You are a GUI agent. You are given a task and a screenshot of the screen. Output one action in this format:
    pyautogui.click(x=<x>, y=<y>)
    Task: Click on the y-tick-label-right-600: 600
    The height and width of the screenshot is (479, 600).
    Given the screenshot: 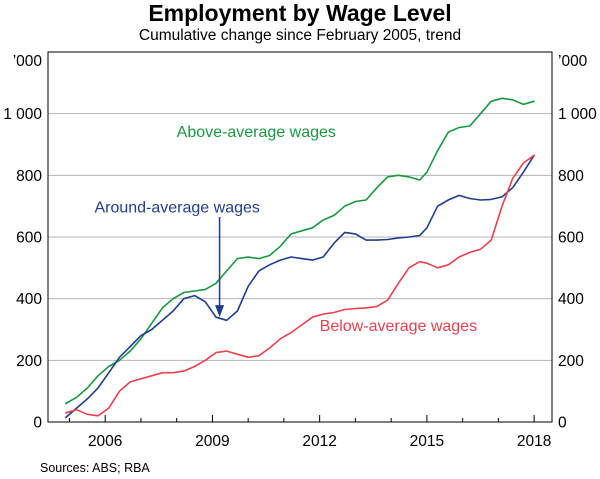 What is the action you would take?
    pyautogui.click(x=571, y=238)
    